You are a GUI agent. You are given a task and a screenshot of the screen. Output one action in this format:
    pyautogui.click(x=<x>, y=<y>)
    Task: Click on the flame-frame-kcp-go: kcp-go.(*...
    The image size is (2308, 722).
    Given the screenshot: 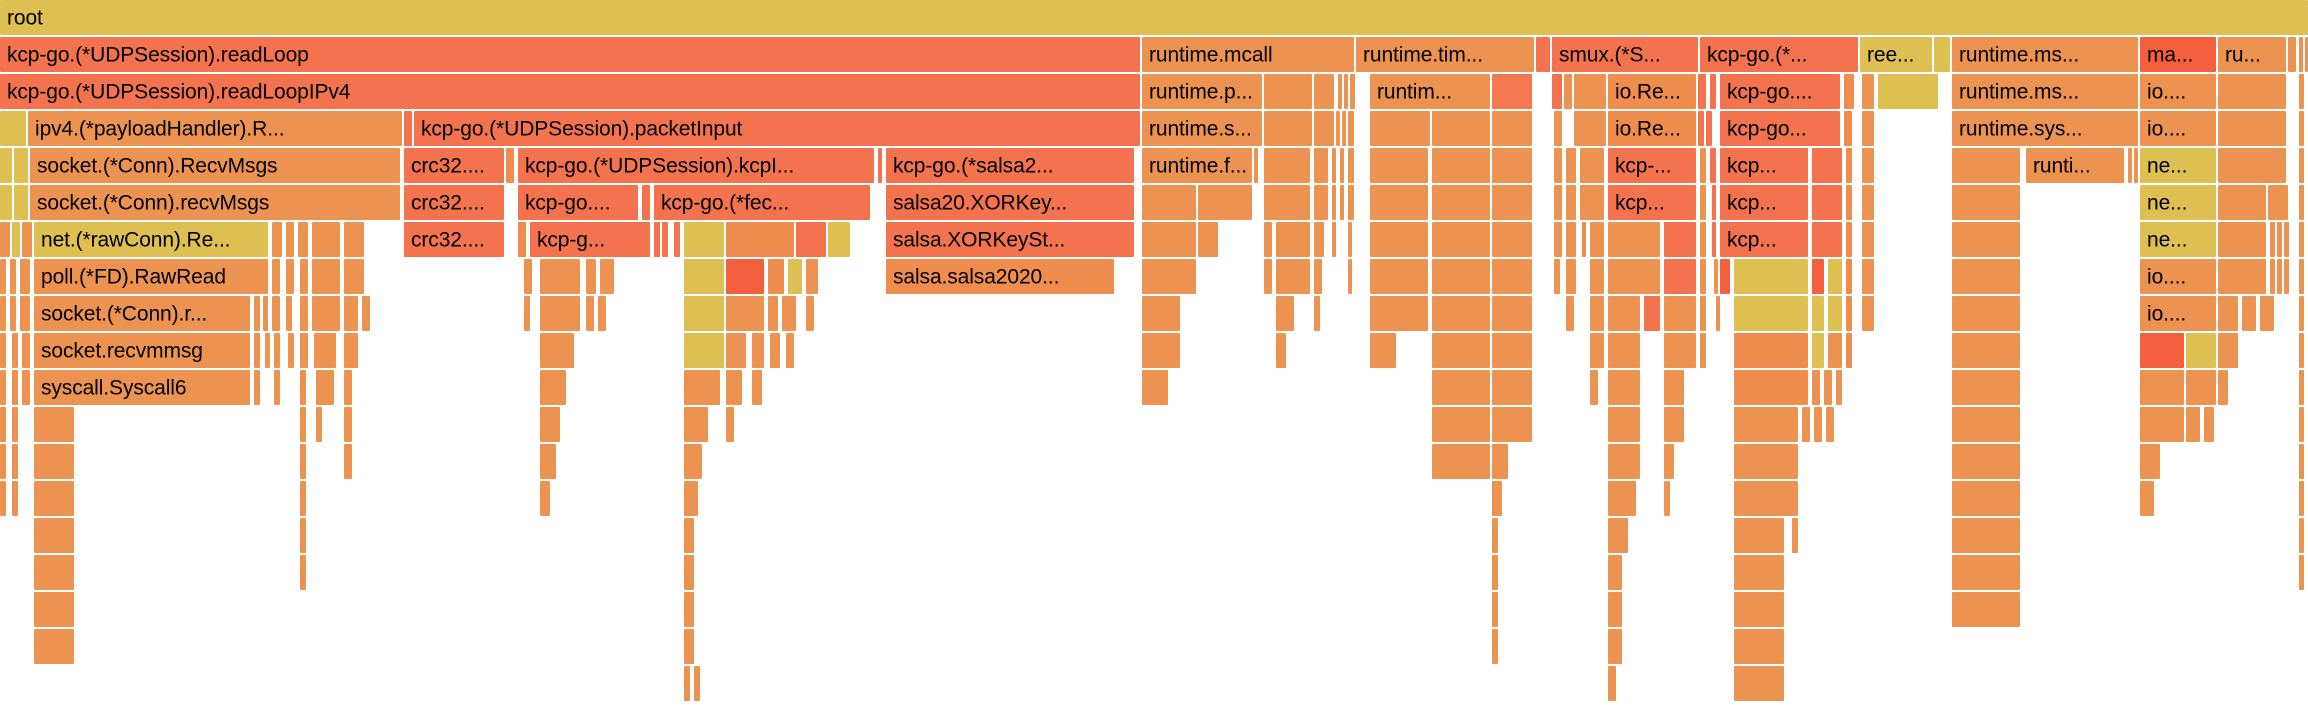 What is the action you would take?
    pyautogui.click(x=1779, y=54)
    